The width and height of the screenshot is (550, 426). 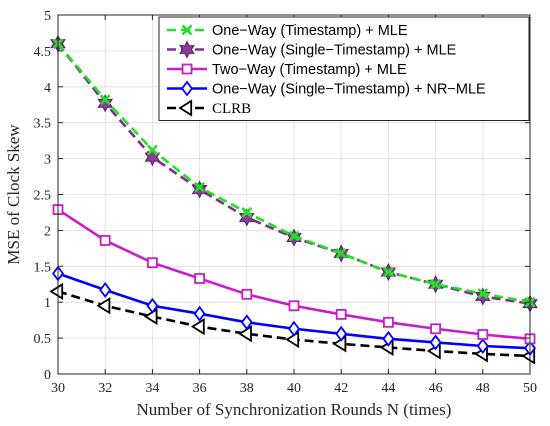 I want to click on series-4-point-1-shape, so click(x=103, y=306).